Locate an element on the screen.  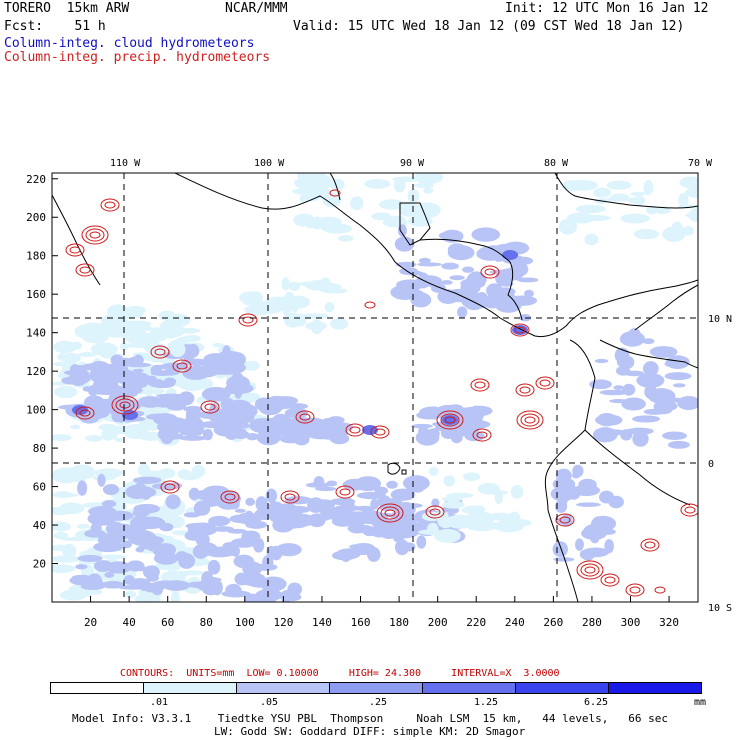
color-bar is located at coordinates (376, 688).